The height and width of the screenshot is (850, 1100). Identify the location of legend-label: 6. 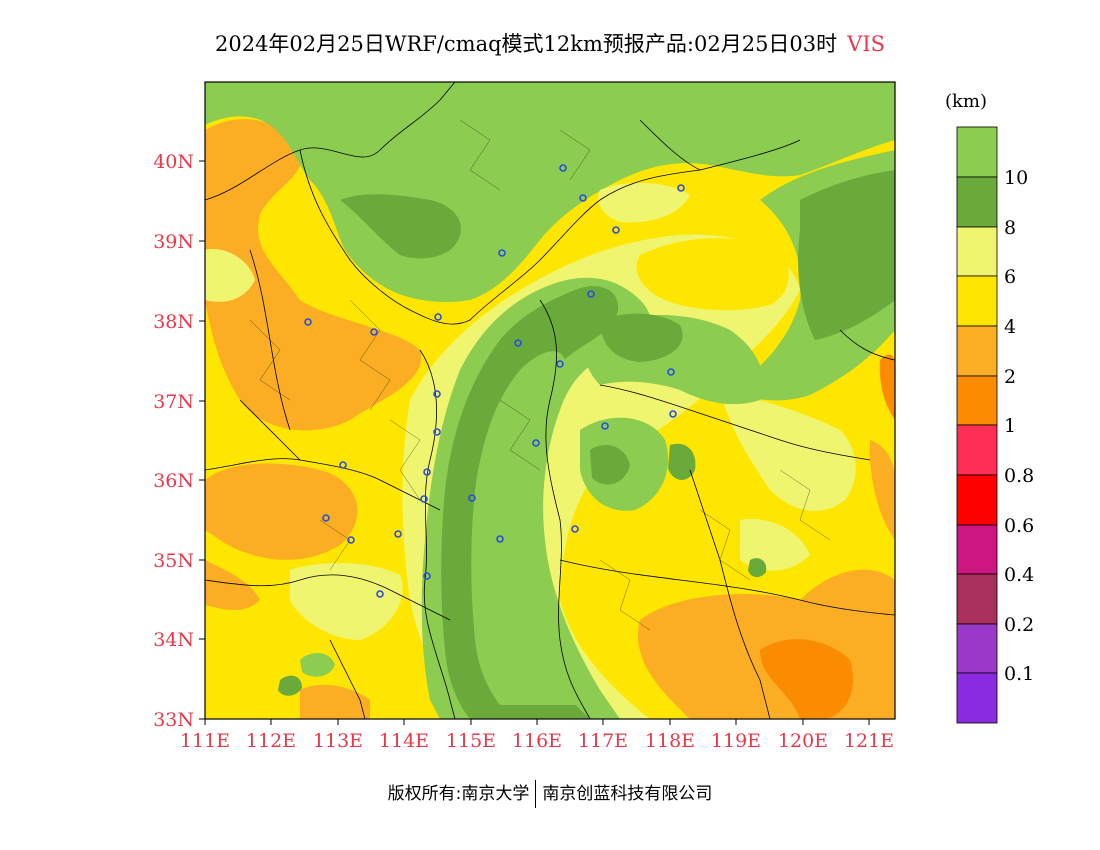
(1010, 277).